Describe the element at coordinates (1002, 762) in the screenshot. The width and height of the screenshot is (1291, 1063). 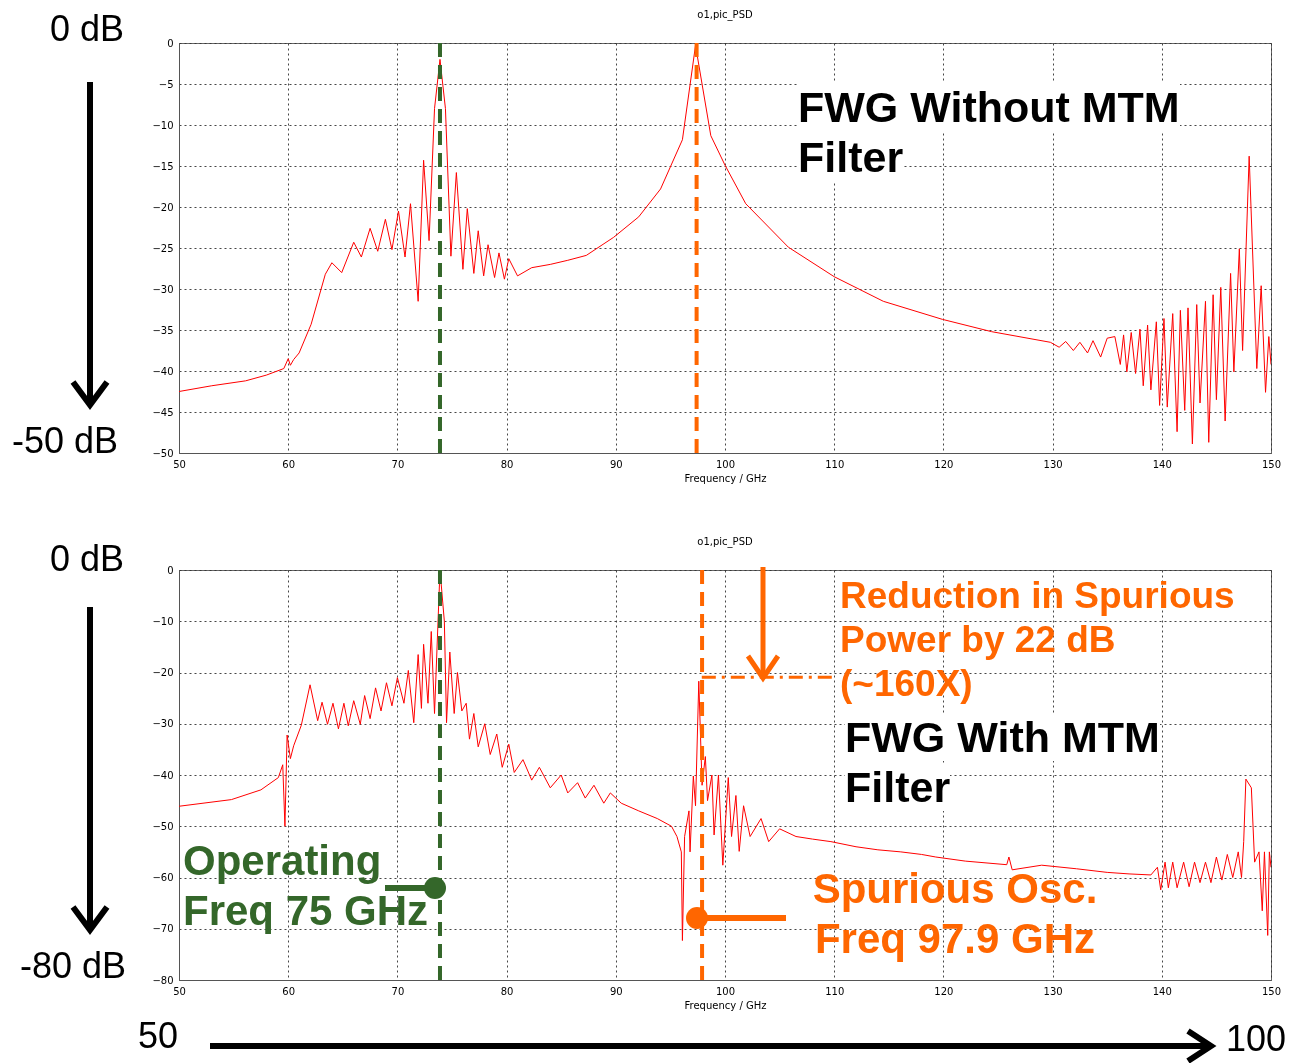
I see `annotation: FWG With MTM Filter` at that location.